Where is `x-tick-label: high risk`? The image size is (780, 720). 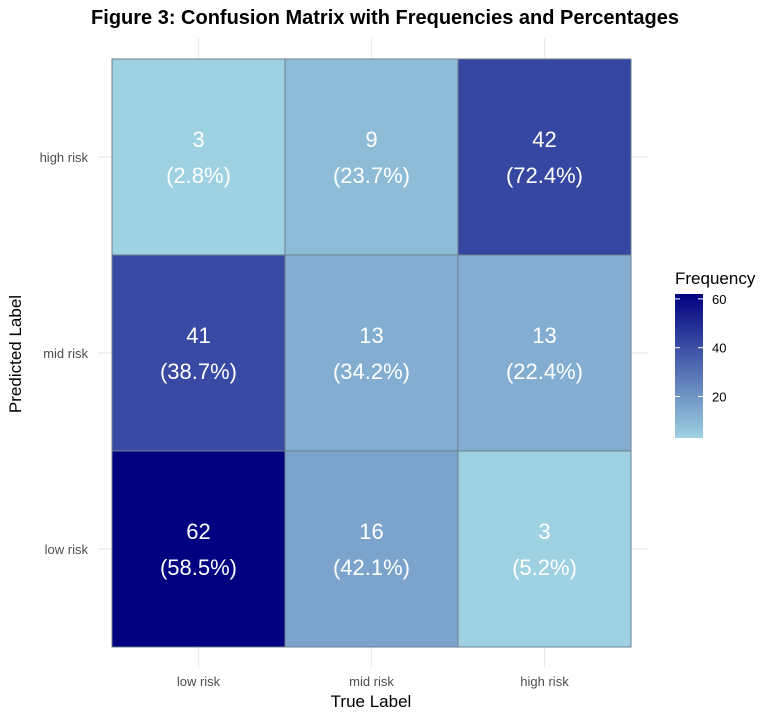
x-tick-label: high risk is located at coordinates (544, 681).